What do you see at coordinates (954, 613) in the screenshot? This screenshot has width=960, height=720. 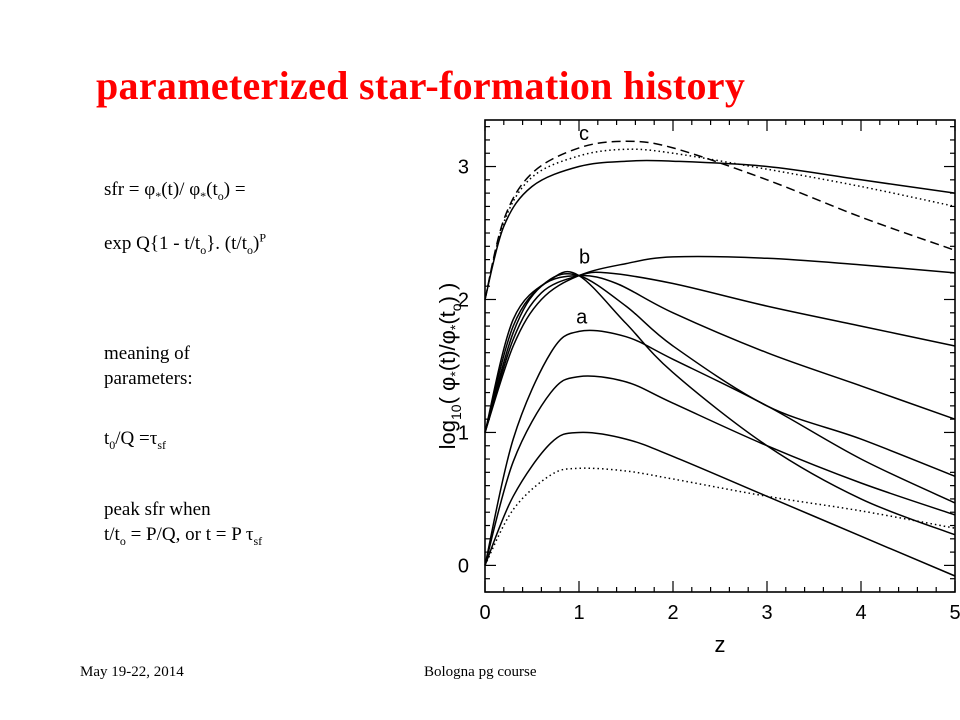 I see `x-tick-label: 5` at bounding box center [954, 613].